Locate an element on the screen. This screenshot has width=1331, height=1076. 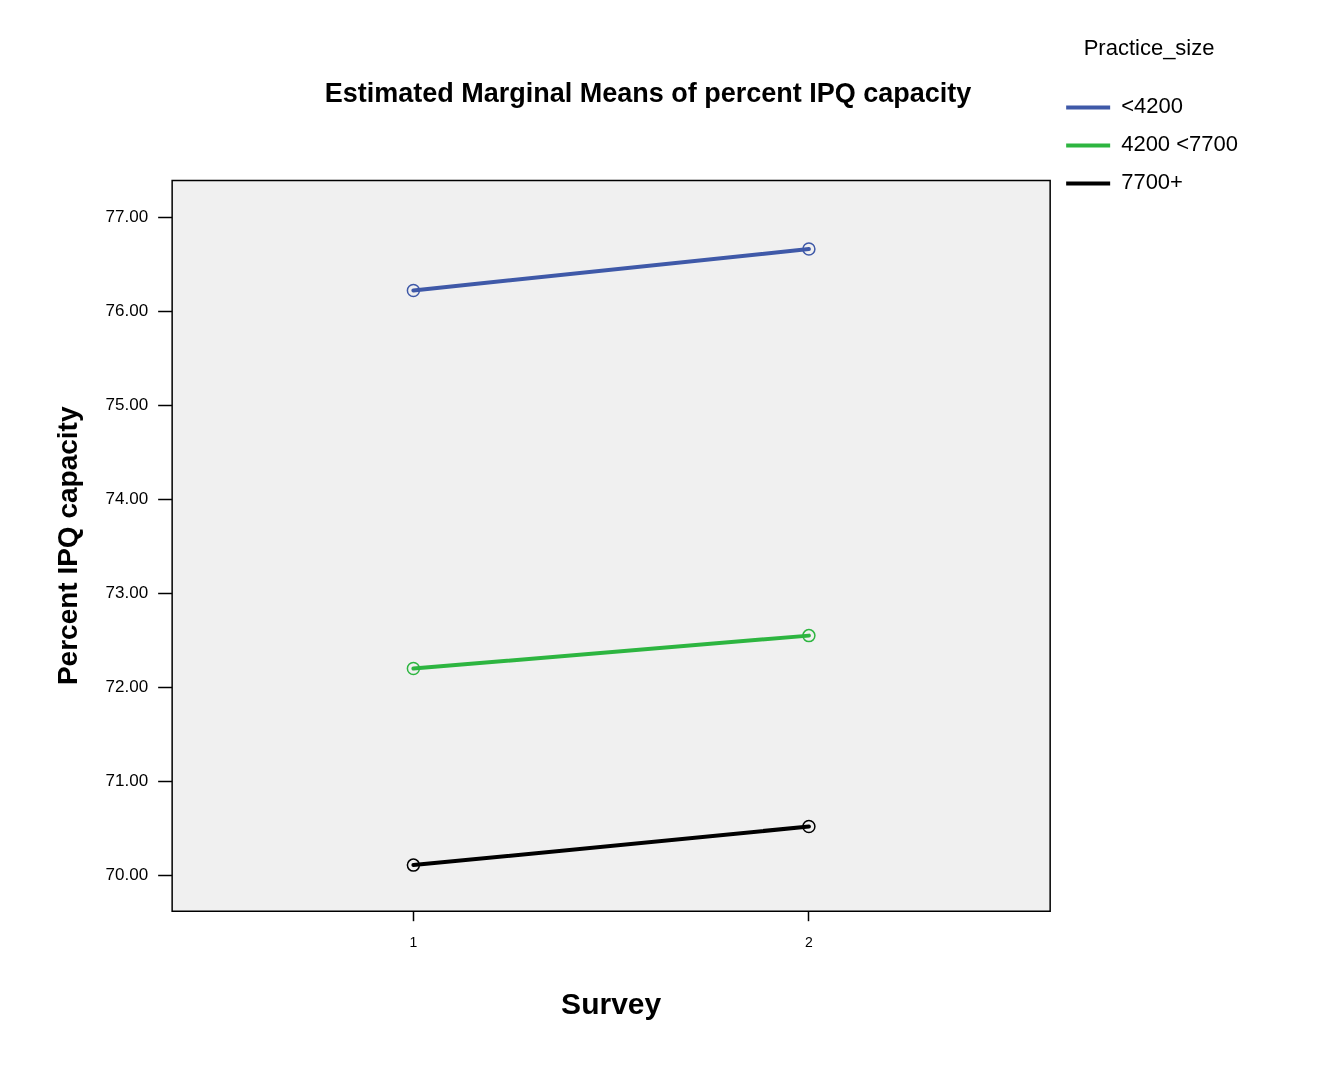
legend-title: Practice_size is located at coordinates (1149, 48).